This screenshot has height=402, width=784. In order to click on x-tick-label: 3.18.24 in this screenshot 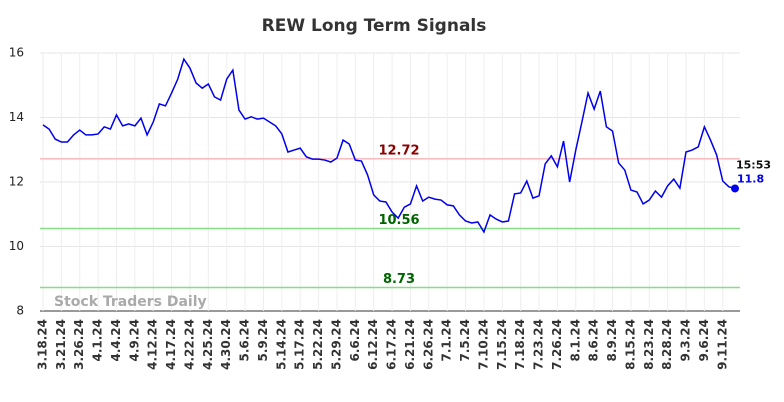, I will do `click(43, 344)`.